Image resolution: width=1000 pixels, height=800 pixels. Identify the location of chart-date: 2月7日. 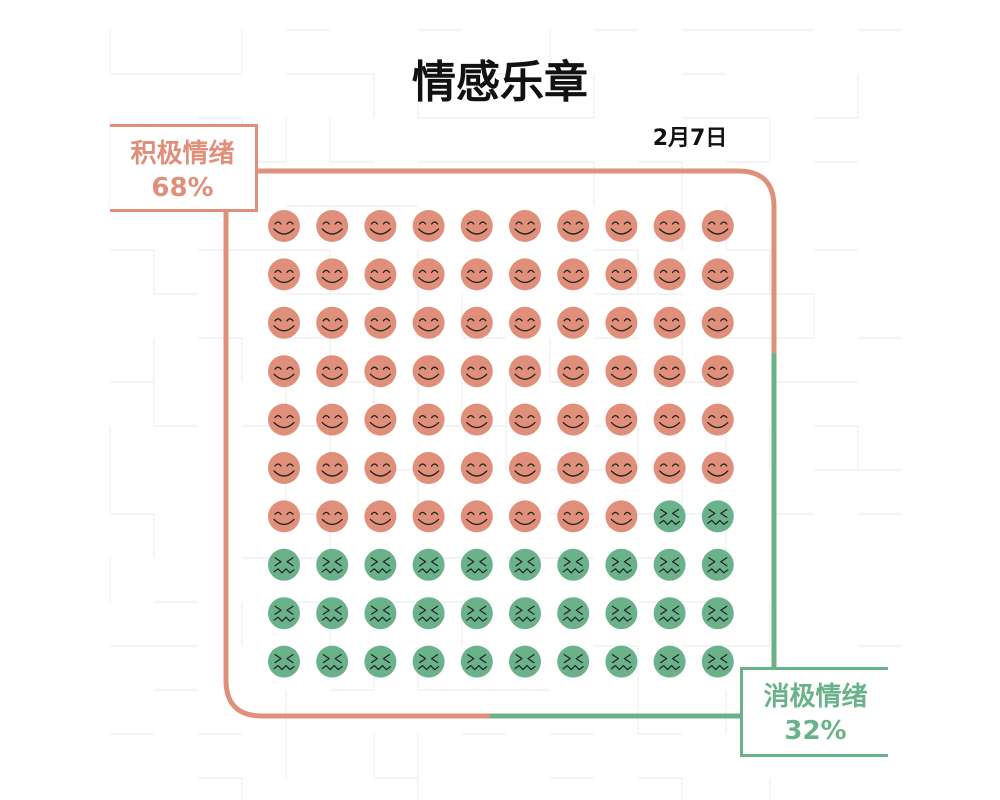
(690, 138).